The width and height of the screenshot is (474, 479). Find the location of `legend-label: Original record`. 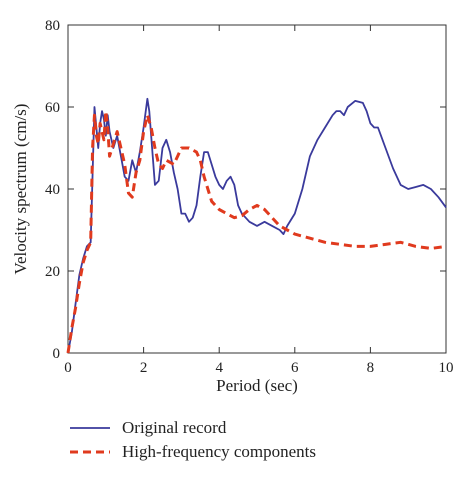

legend-label: Original record is located at coordinates (174, 427).